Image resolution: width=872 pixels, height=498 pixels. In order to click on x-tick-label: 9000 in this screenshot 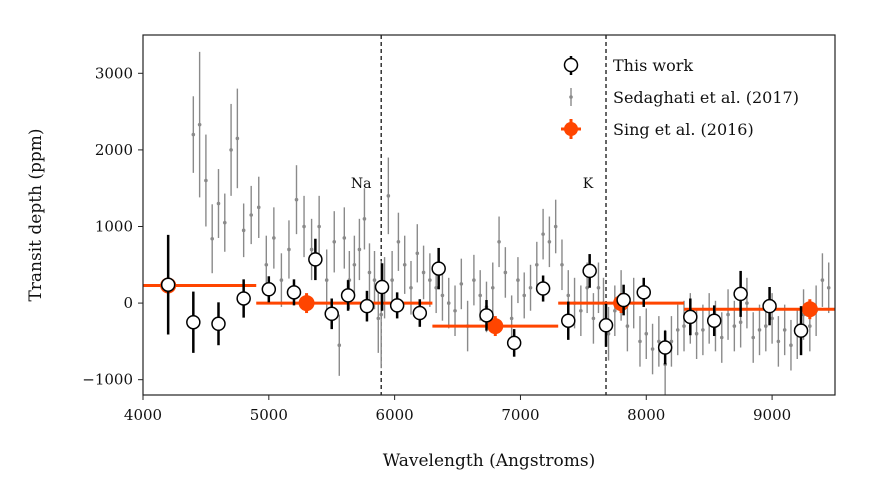, I will do `click(772, 415)`.